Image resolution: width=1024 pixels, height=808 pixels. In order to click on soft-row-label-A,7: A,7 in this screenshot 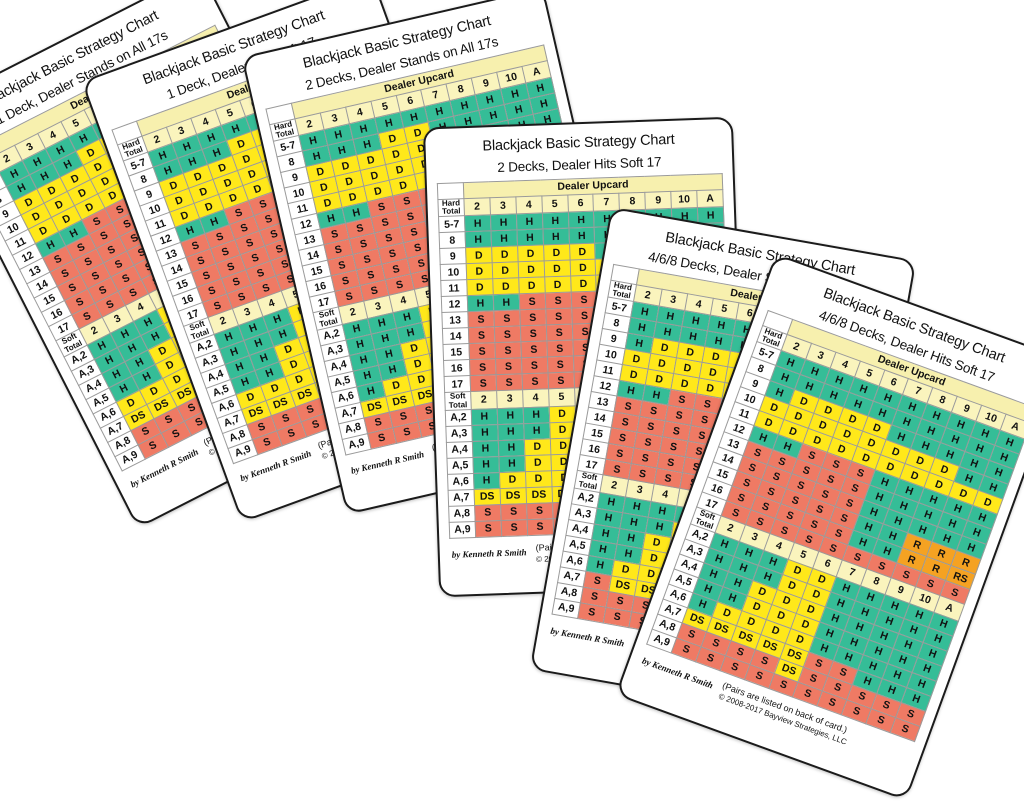, I will do `click(461, 498)`.